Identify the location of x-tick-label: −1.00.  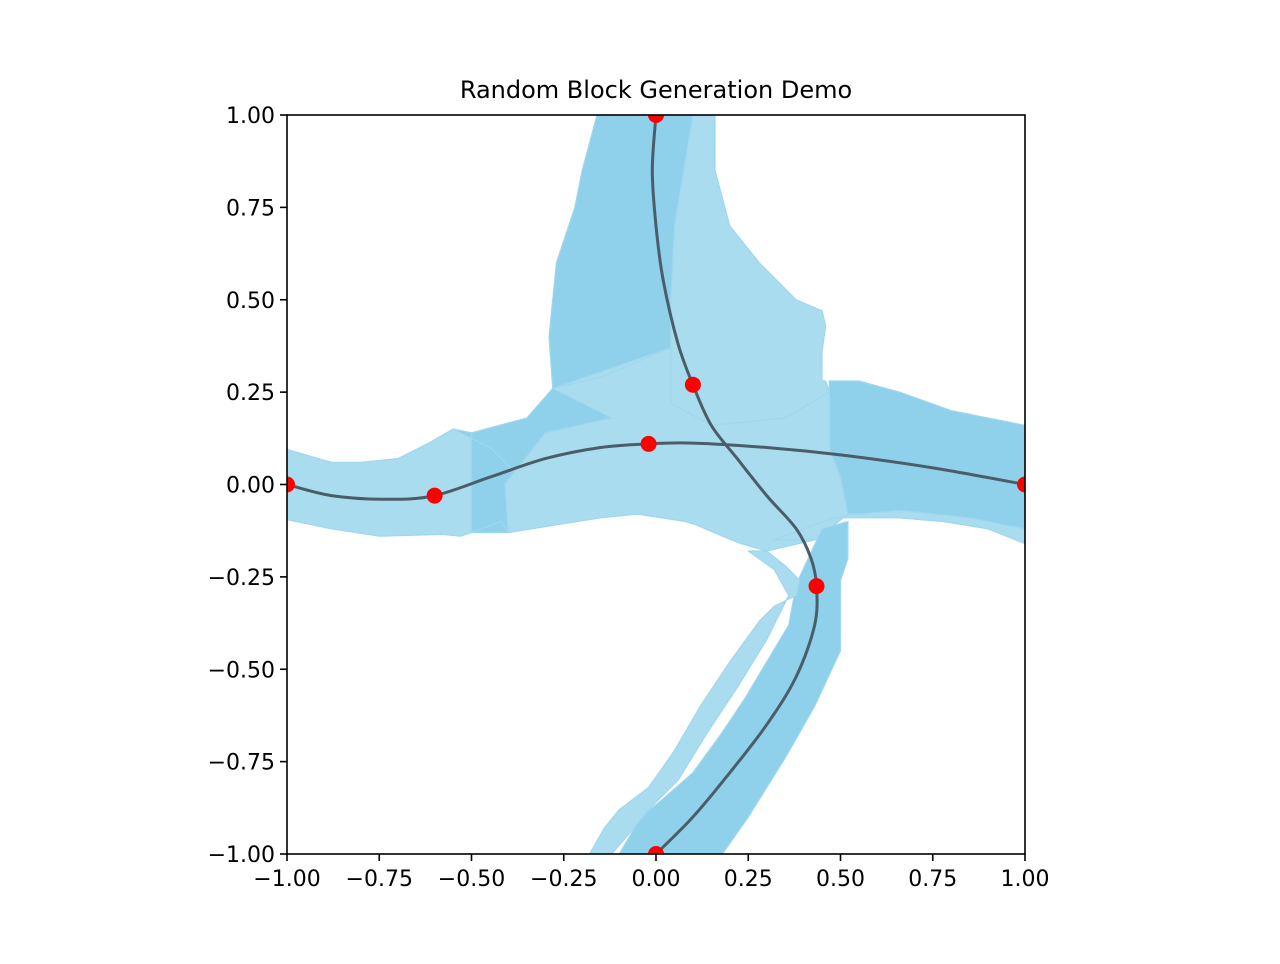
(286, 879).